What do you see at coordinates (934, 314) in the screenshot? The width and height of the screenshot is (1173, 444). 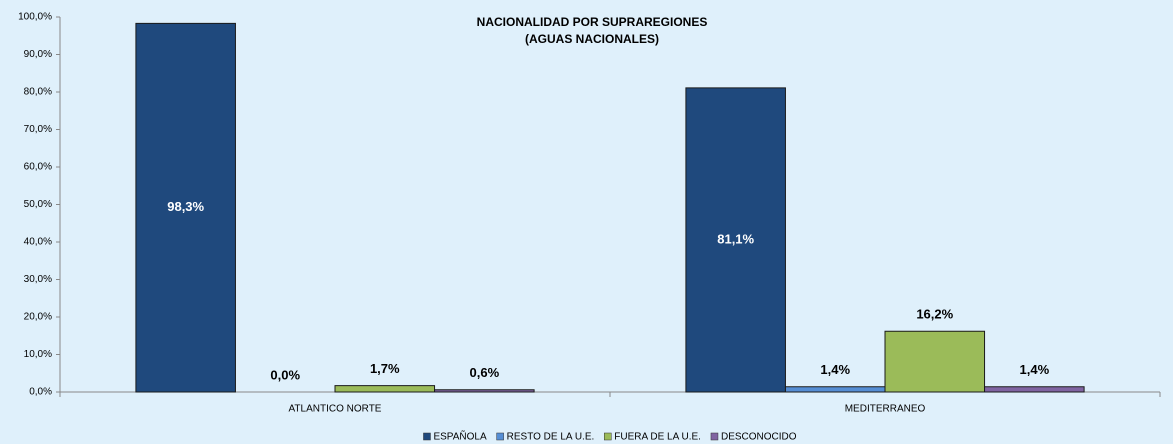 I see `value-label: 16,2%` at bounding box center [934, 314].